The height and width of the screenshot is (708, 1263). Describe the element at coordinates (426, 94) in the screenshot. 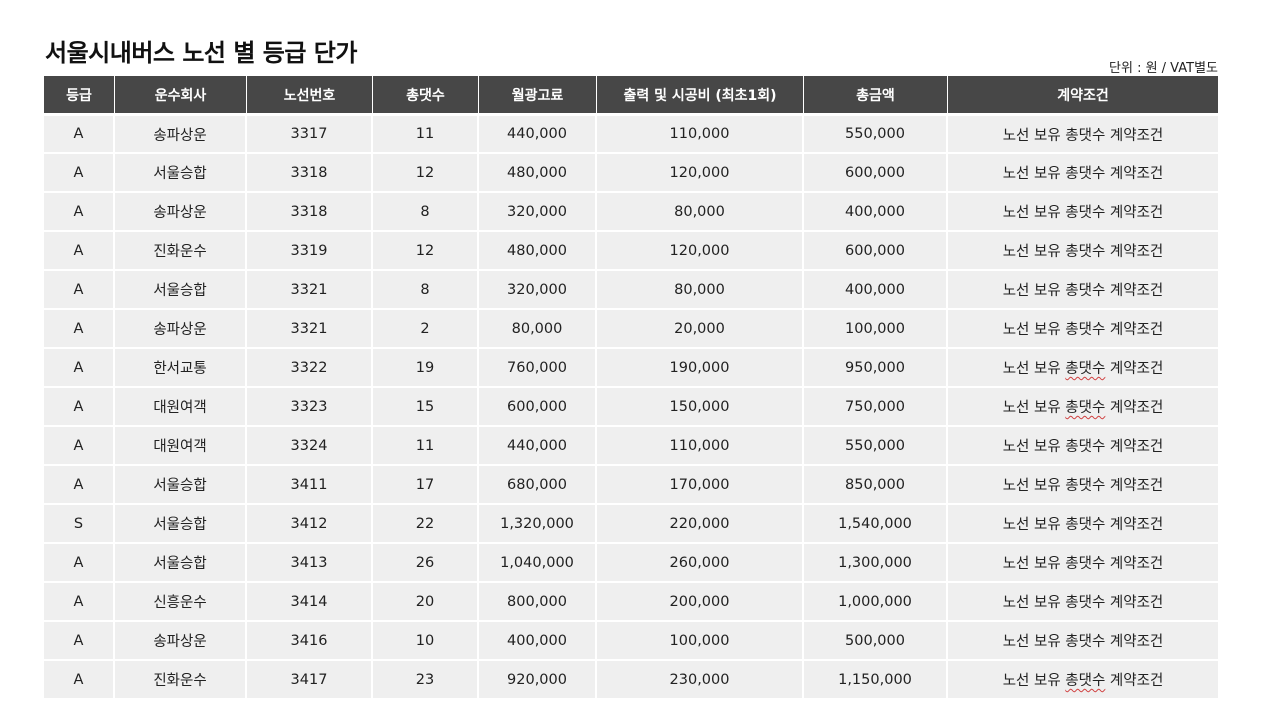

I see `header-bus-count: 총댓수` at that location.